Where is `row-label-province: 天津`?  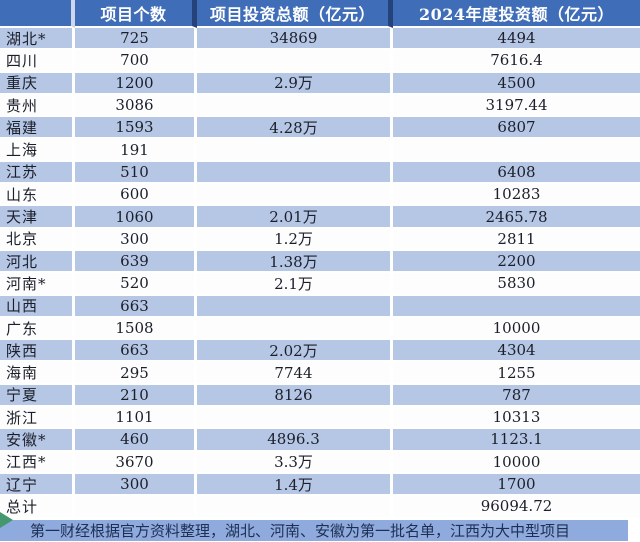 row-label-province: 天津 is located at coordinates (37, 217).